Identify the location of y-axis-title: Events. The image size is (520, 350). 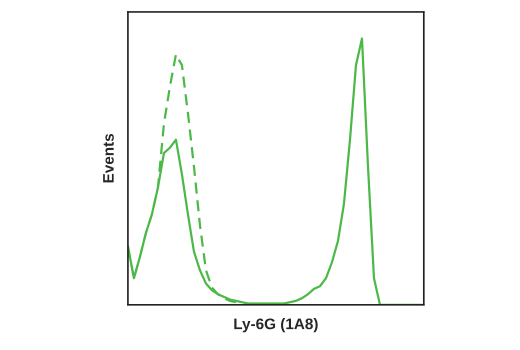
(108, 158).